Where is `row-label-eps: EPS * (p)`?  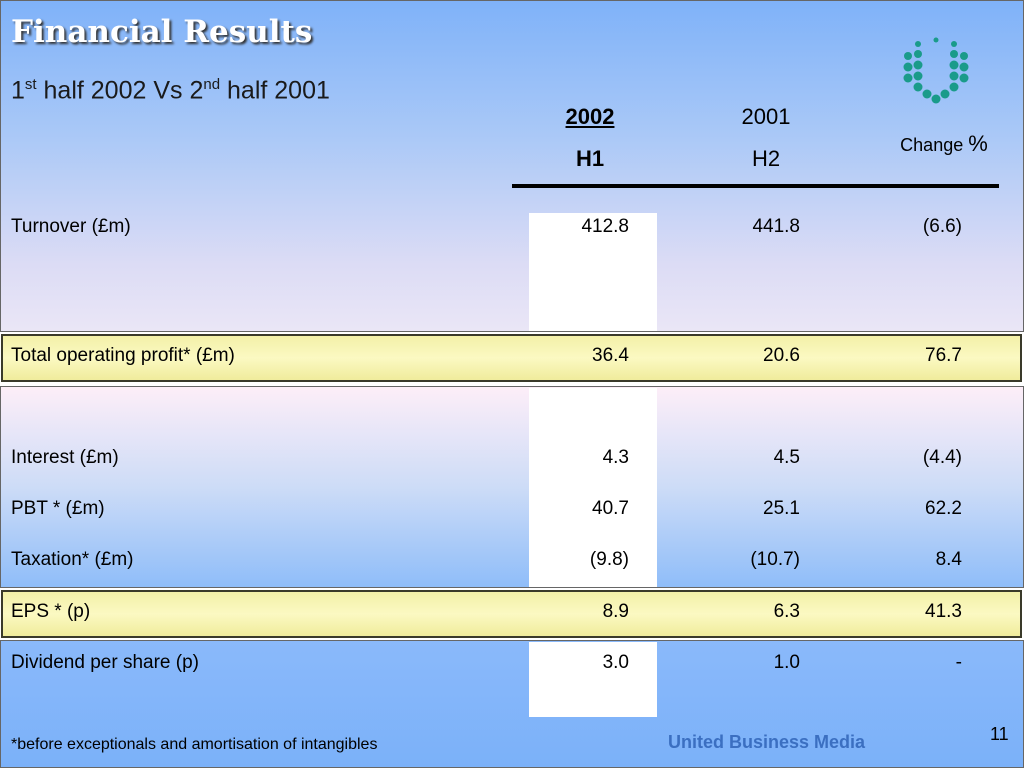 row-label-eps: EPS * (p) is located at coordinates (51, 611).